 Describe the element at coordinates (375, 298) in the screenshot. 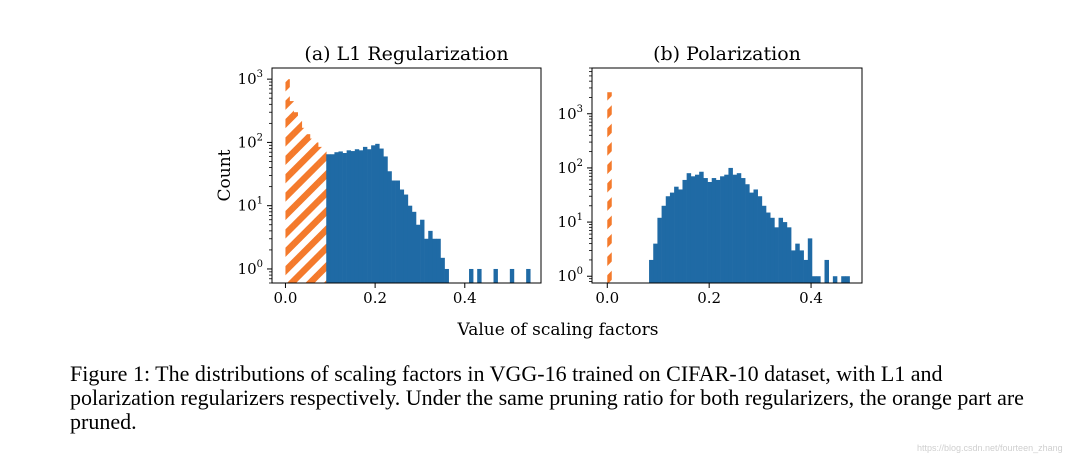

I see `x-tick-label: 0.2` at that location.